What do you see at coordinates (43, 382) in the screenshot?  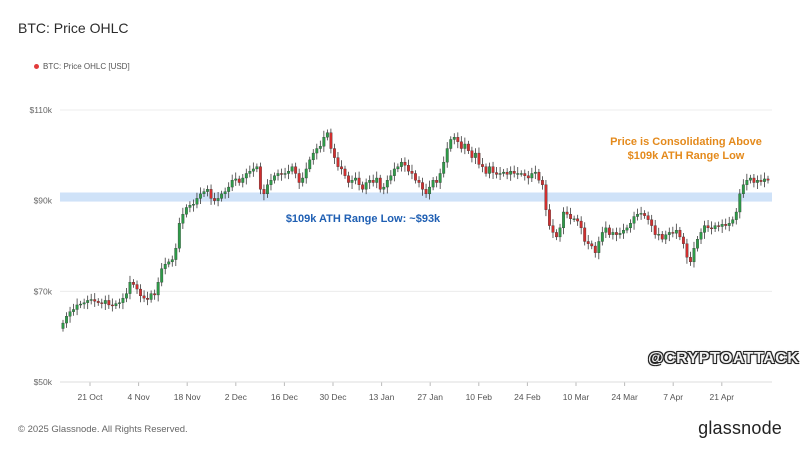 I see `y-tick-label: $50k` at bounding box center [43, 382].